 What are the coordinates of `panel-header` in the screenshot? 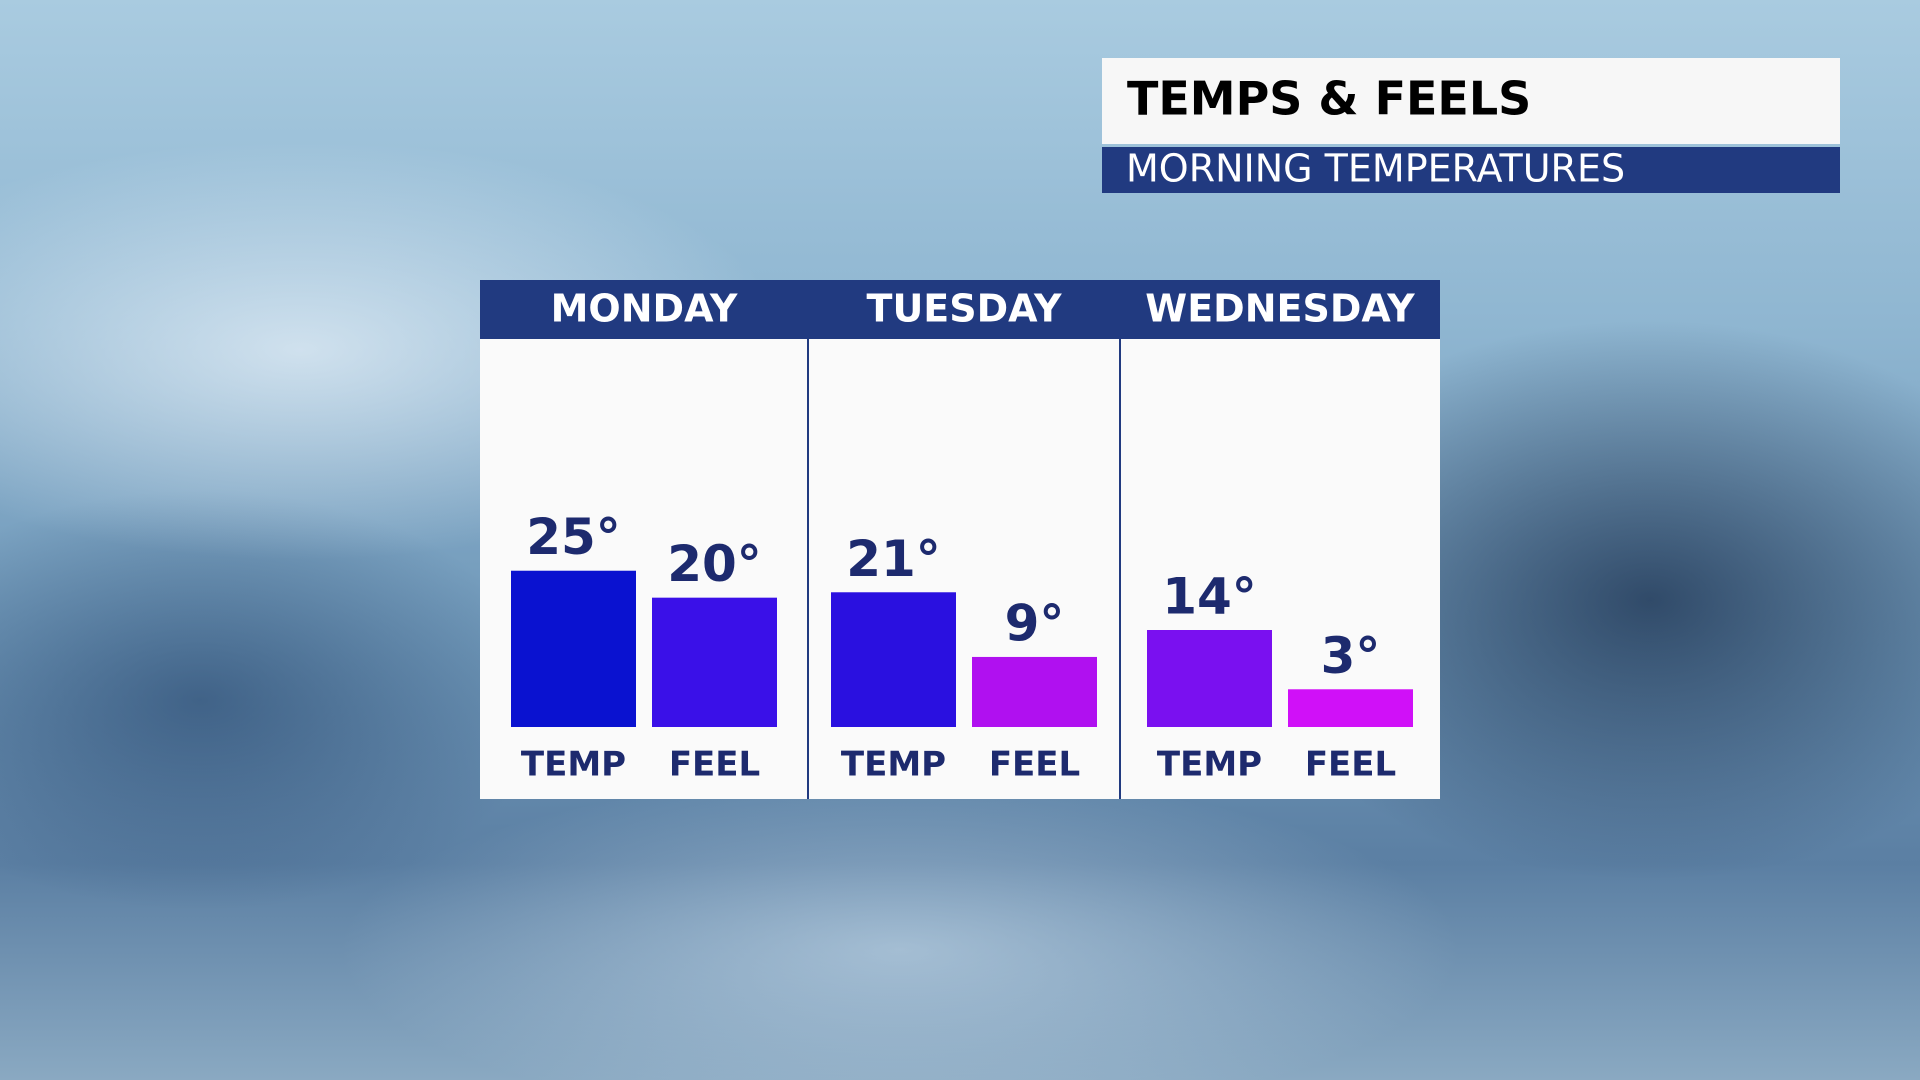 It's located at (960, 309).